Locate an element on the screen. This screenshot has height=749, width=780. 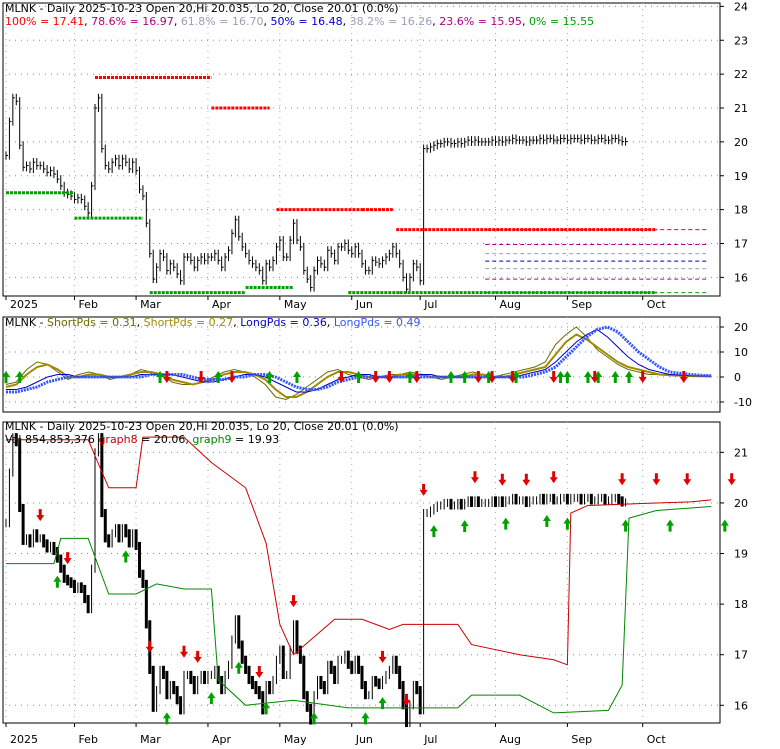
legend-entry: 50% = 16.48 is located at coordinates (306, 21).